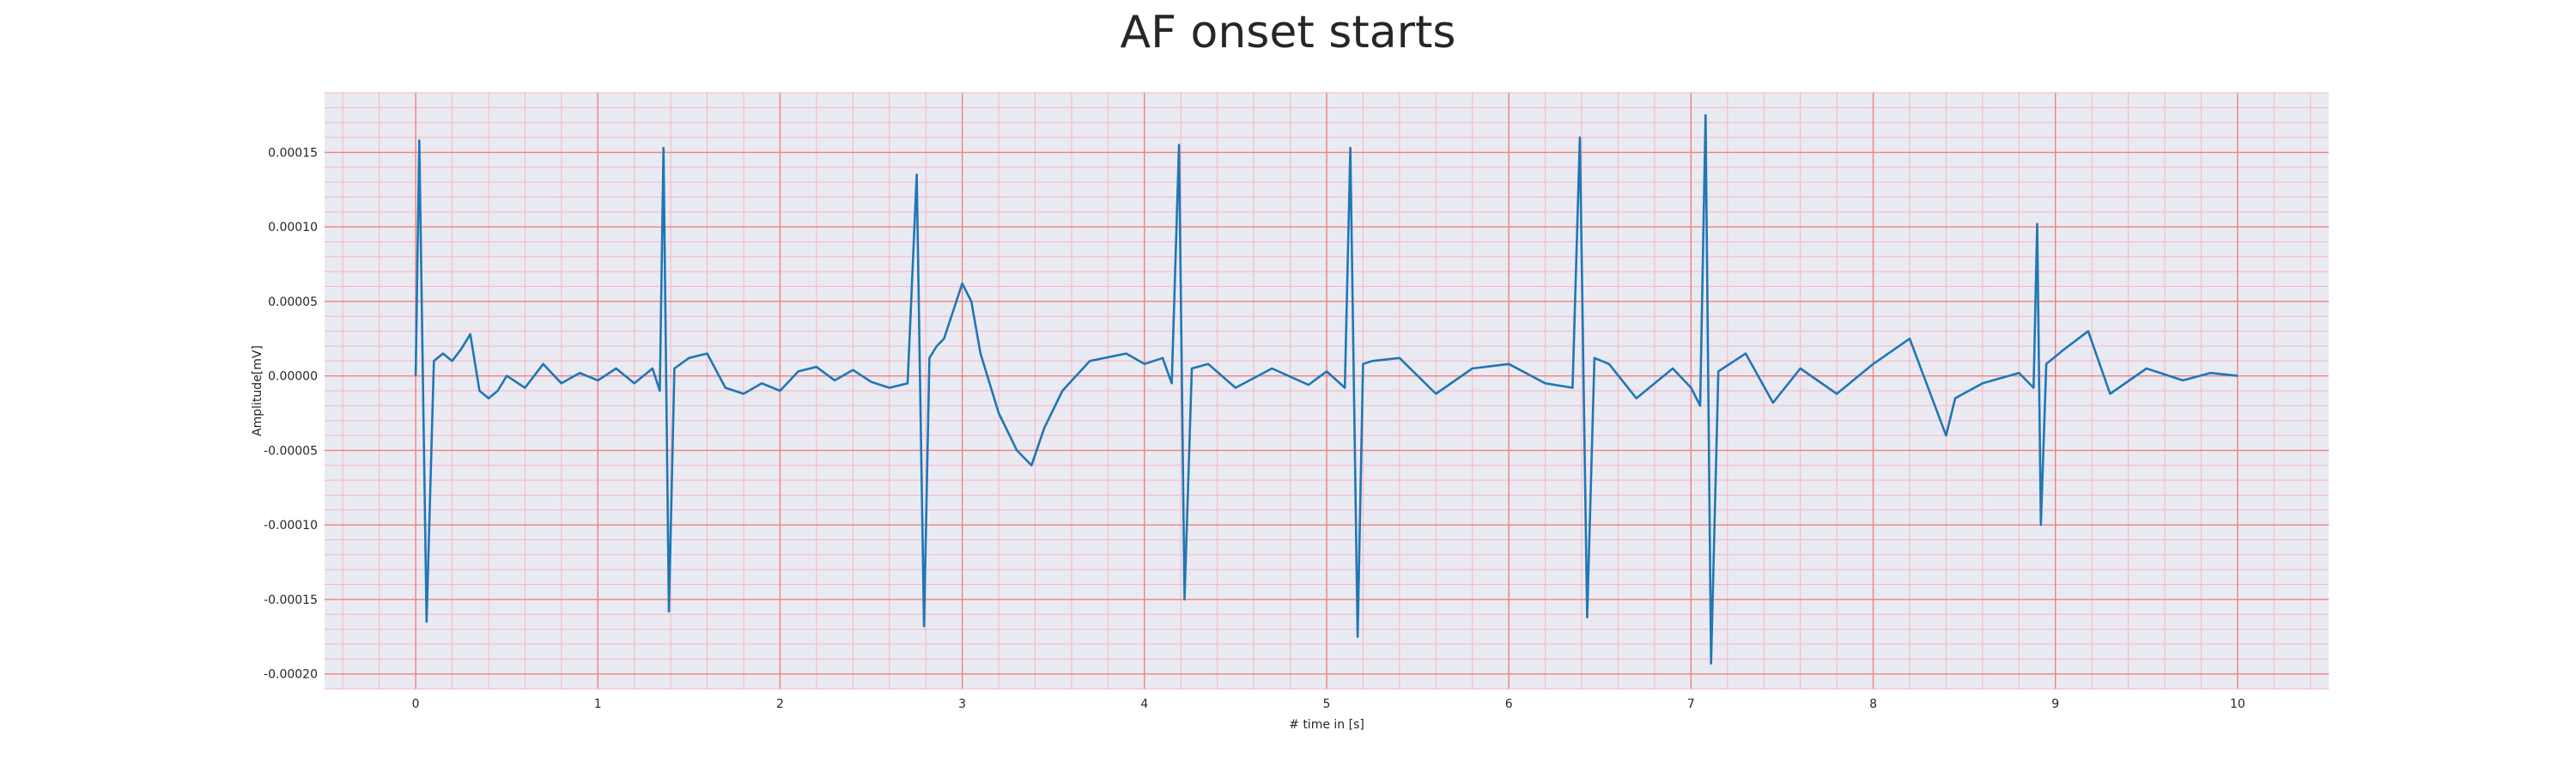 The height and width of the screenshot is (773, 2576). Describe the element at coordinates (416, 704) in the screenshot. I see `x-tick-label: 0` at that location.